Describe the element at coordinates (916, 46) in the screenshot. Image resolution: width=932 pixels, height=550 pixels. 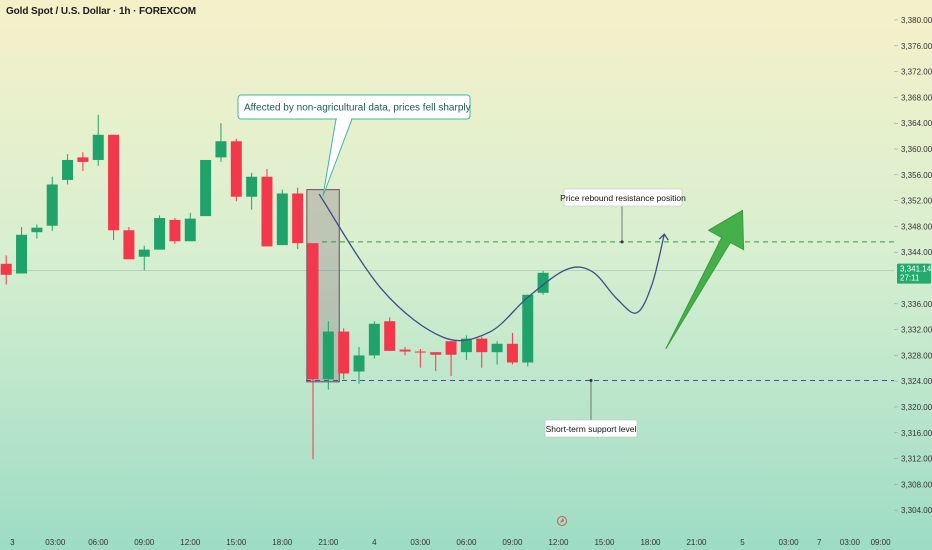
I see `y-tick-label: 3,376.00` at that location.